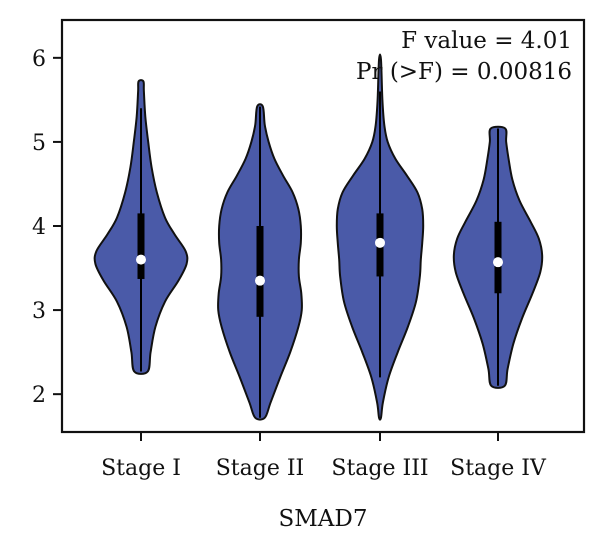 This screenshot has width=600, height=550. I want to click on y-tick-label-2: 2, so click(39, 395).